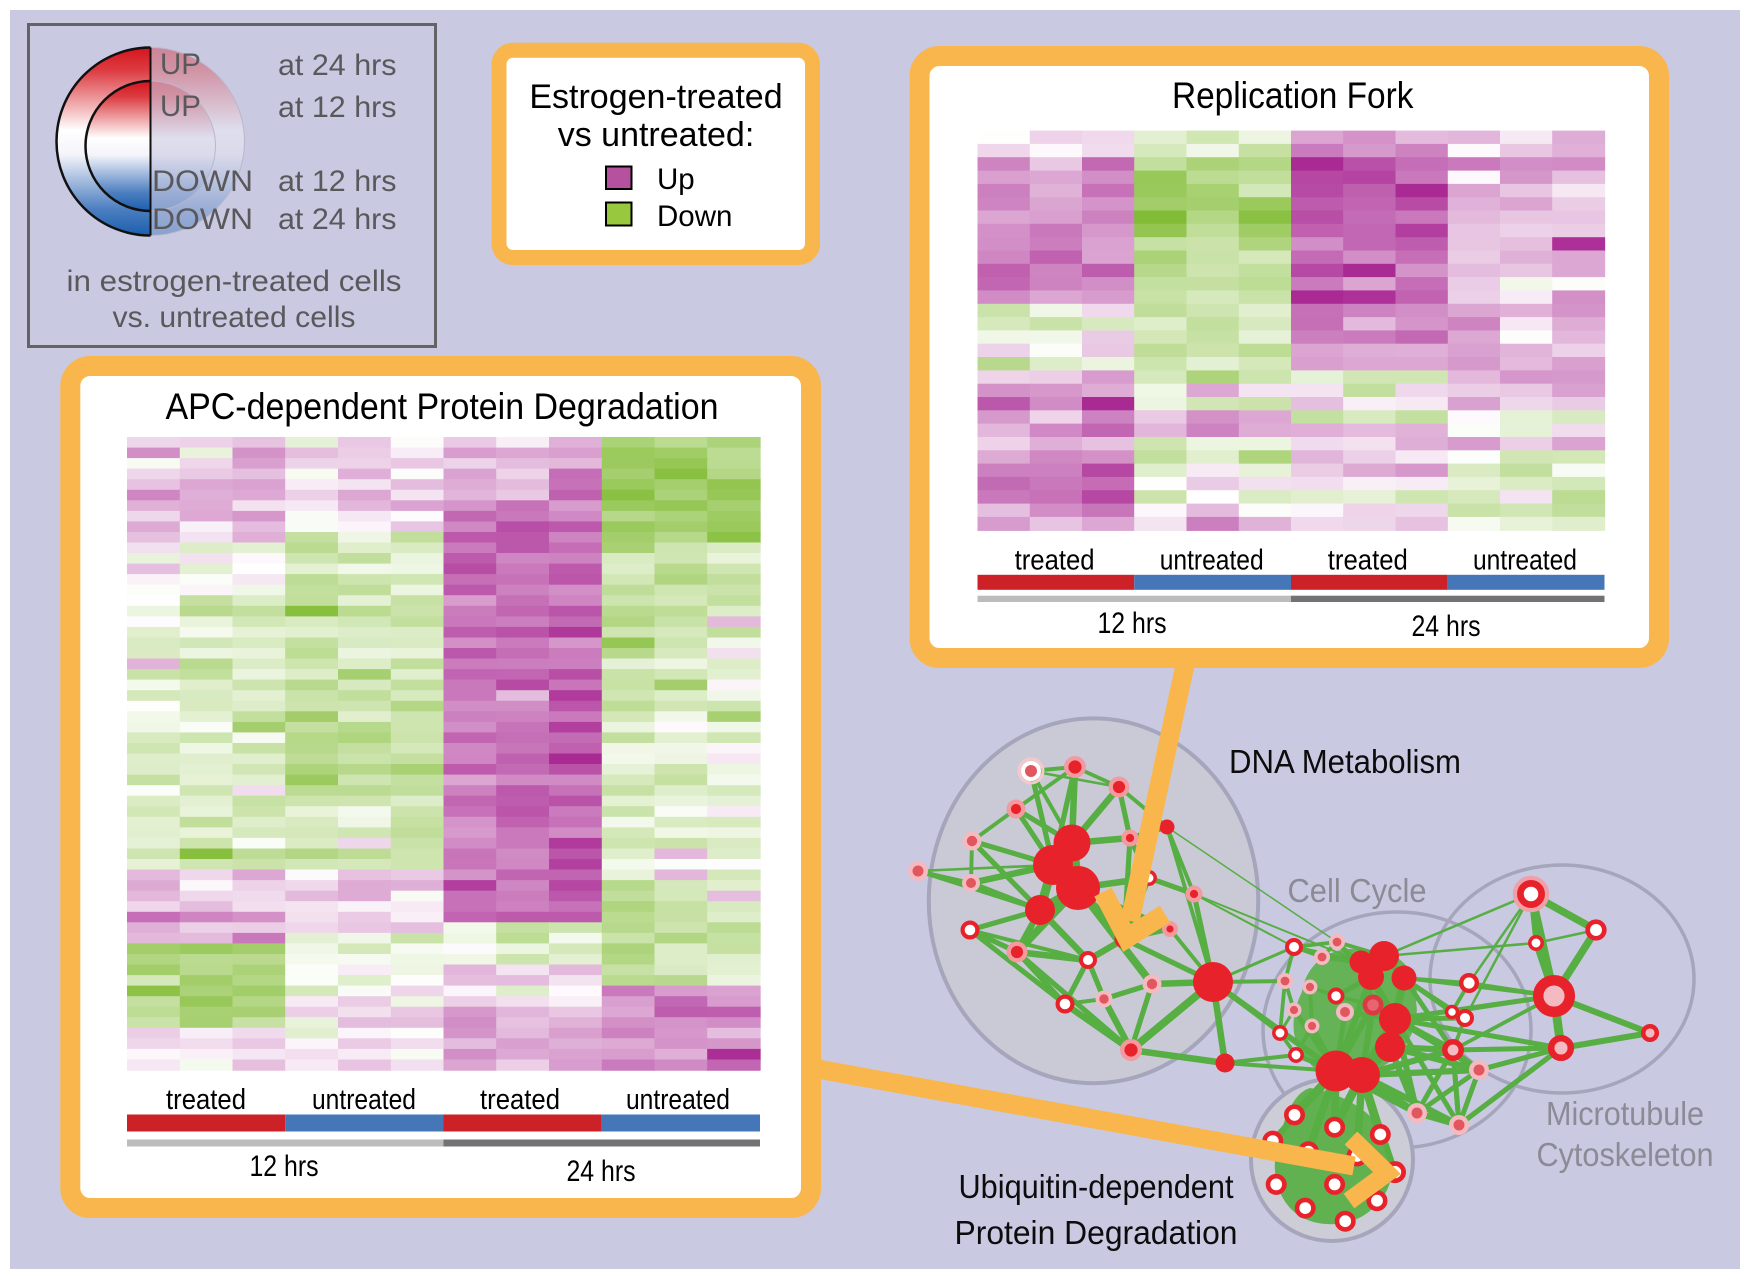 This screenshot has width=1750, height=1284. What do you see at coordinates (655, 97) in the screenshot?
I see `svg-text: Estrogen-treated` at bounding box center [655, 97].